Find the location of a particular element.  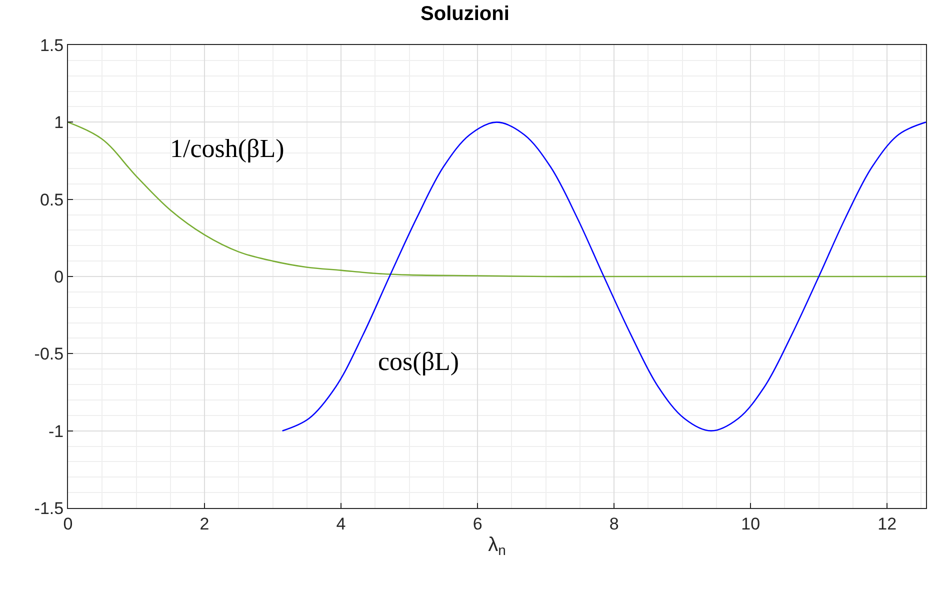

y-tick-label: 1.5 is located at coordinates (52, 45).